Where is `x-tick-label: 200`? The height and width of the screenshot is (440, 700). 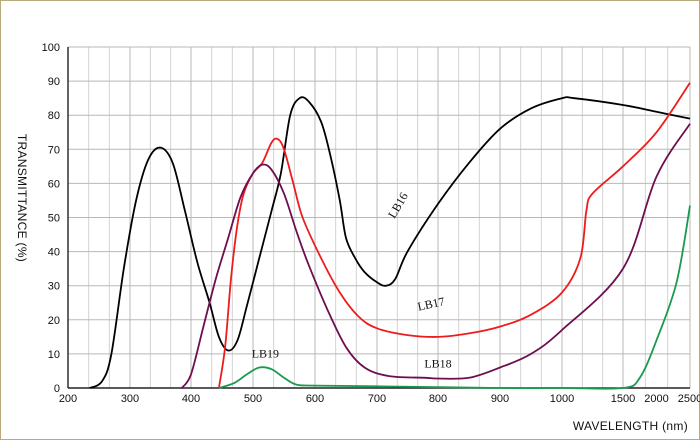
x-tick-label: 200 is located at coordinates (68, 399).